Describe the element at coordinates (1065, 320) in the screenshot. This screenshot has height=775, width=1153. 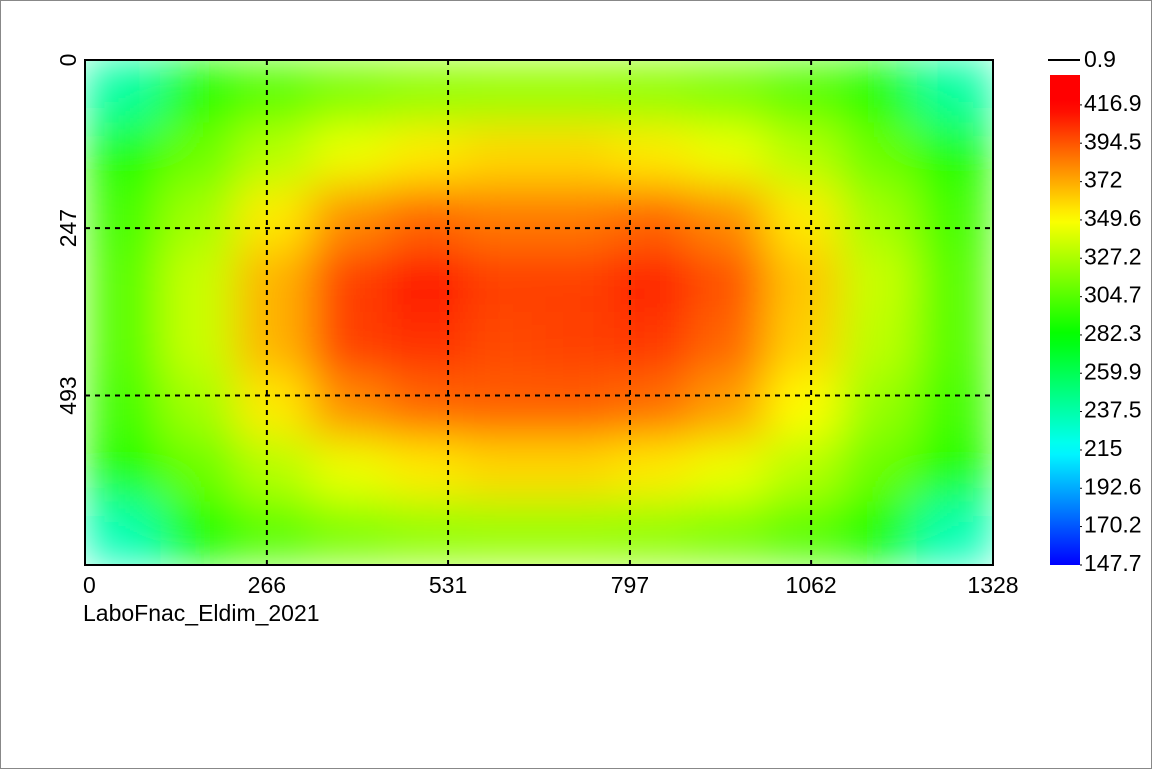
I see `colorbar` at that location.